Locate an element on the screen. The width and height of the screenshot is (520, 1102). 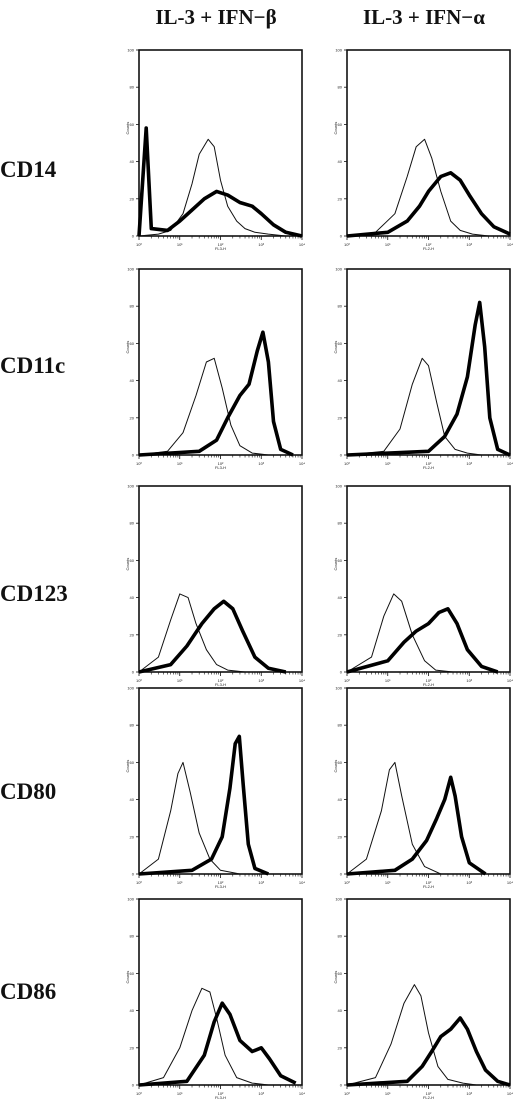
histogram-cd14-ifn-alpha: 0 20 40 60 80 100 Counts 10⁰ 10¹ 10² 10³ 10⁴ FL2-H is located at coordinates (423, 150).